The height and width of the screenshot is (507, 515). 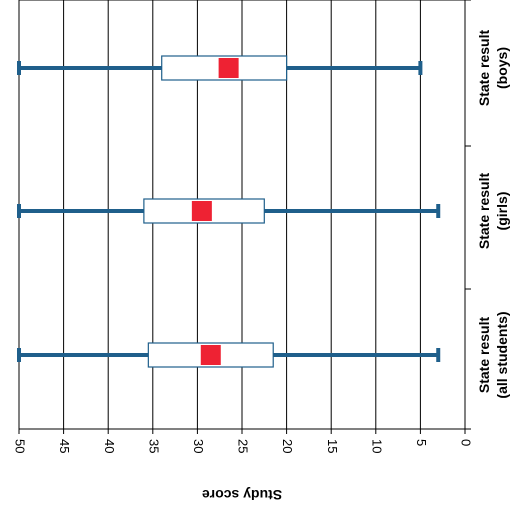 What do you see at coordinates (198, 446) in the screenshot?
I see `tick-label: 30` at bounding box center [198, 446].